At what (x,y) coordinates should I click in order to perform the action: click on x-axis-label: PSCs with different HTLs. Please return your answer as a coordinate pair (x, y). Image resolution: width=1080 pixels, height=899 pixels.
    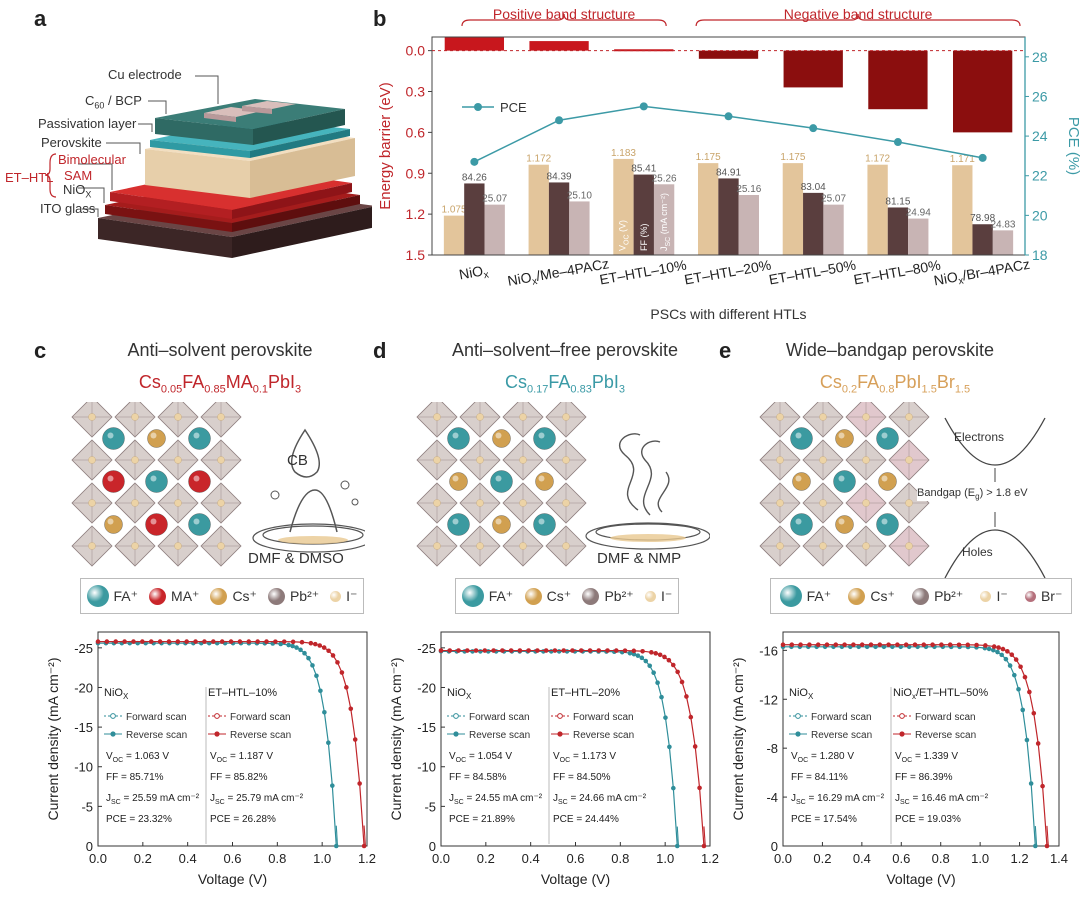
    Looking at the image, I should click on (728, 314).